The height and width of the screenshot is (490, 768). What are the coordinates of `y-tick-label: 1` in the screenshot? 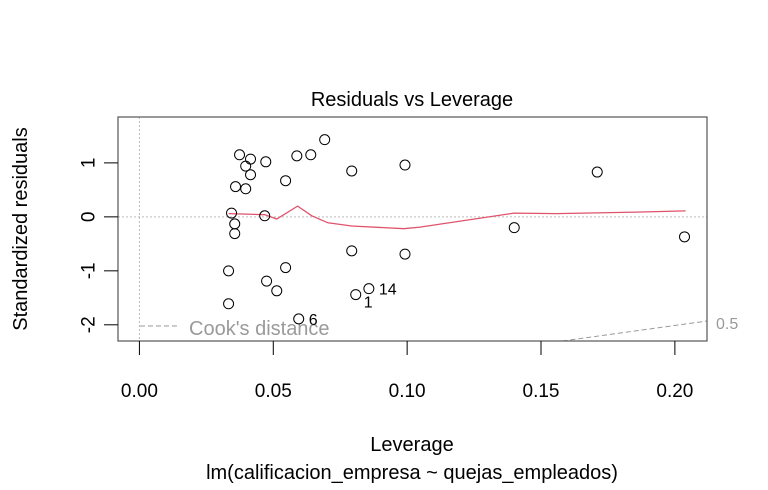 It's located at (89, 163).